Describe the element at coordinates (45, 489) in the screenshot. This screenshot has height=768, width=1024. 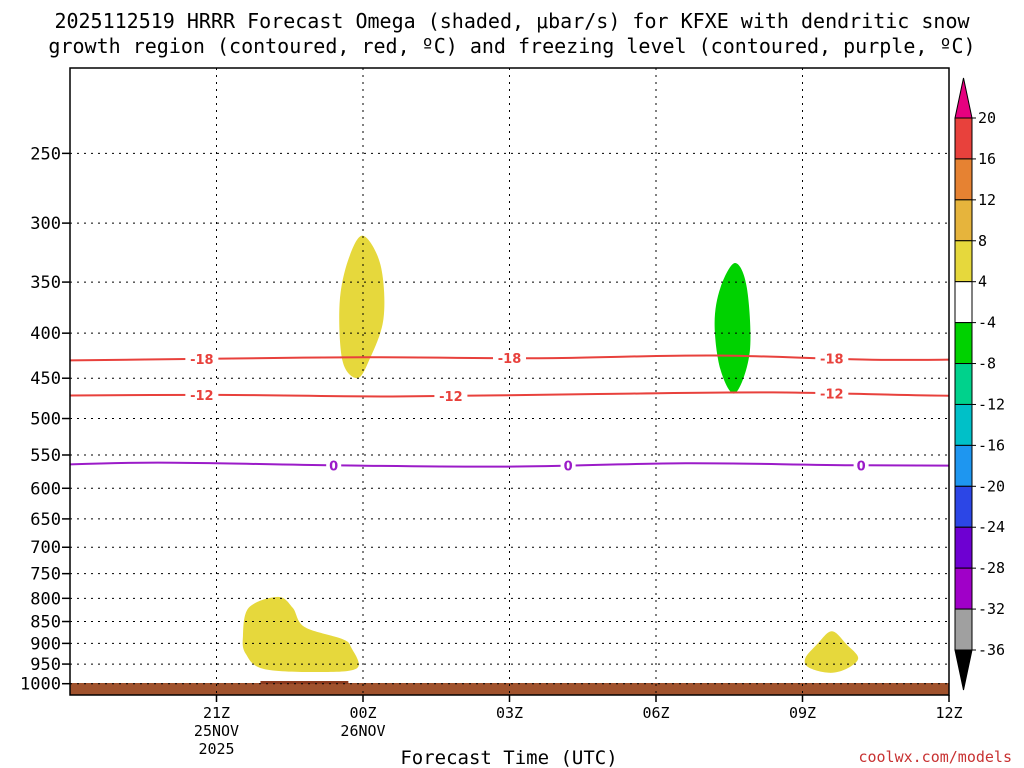
I see `y-tick-label-600: 600` at that location.